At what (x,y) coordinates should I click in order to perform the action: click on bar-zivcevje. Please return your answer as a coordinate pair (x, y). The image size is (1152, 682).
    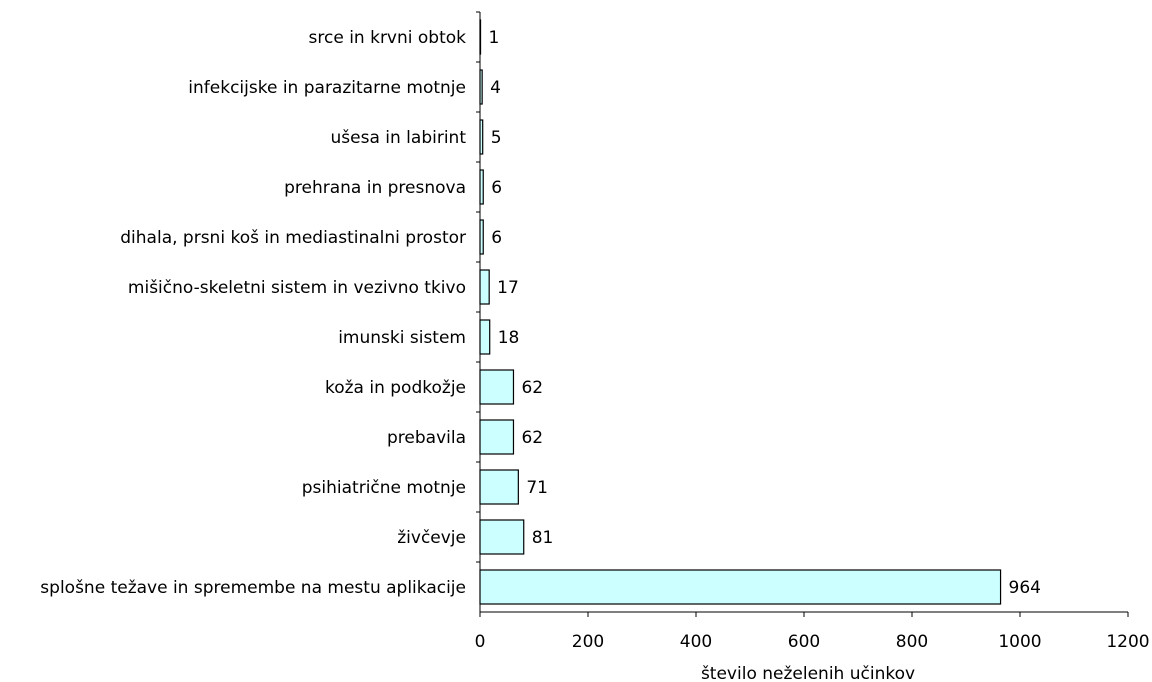
    Looking at the image, I should click on (502, 537).